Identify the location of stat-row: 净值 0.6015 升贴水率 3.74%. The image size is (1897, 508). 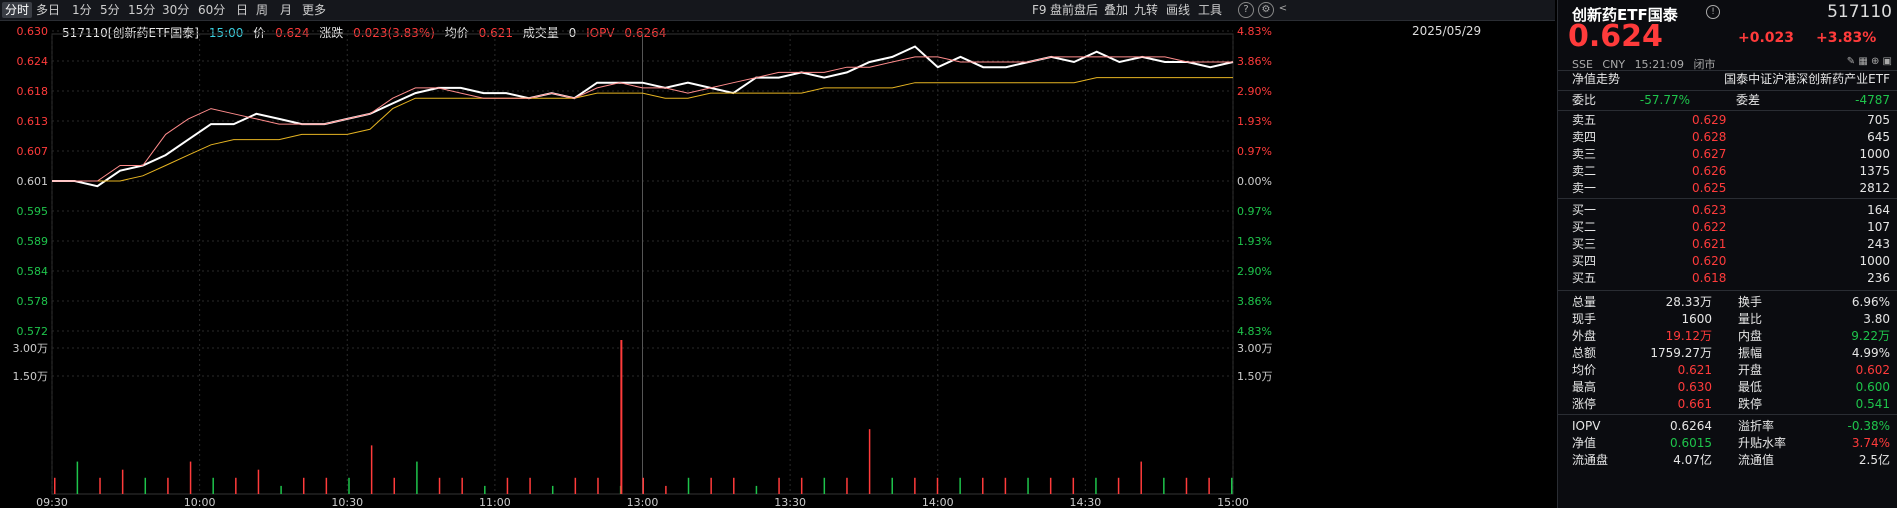
(1731, 443).